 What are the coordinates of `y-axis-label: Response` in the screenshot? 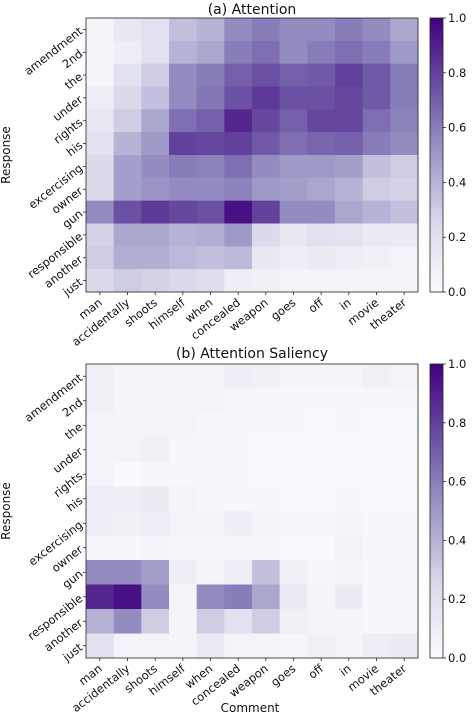 It's located at (6, 511).